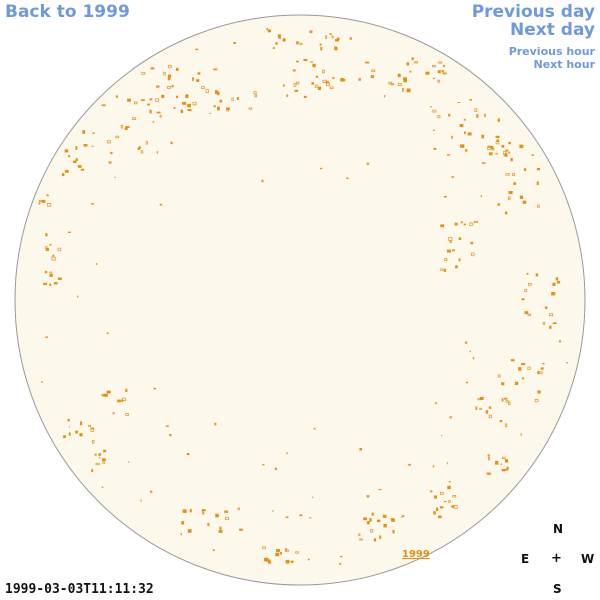 The width and height of the screenshot is (600, 600). Describe the element at coordinates (558, 529) in the screenshot. I see `compass-north: N` at that location.